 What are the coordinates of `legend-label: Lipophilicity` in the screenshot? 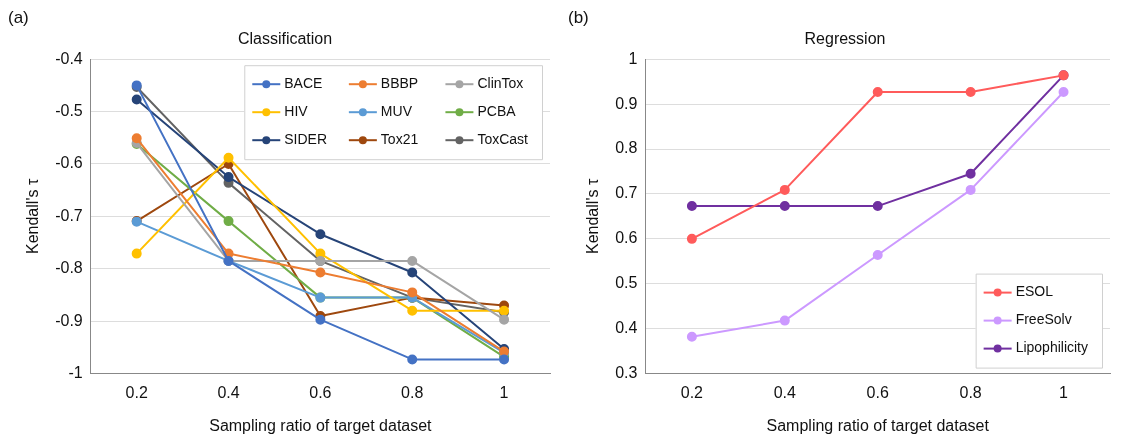 It's located at (1051, 347).